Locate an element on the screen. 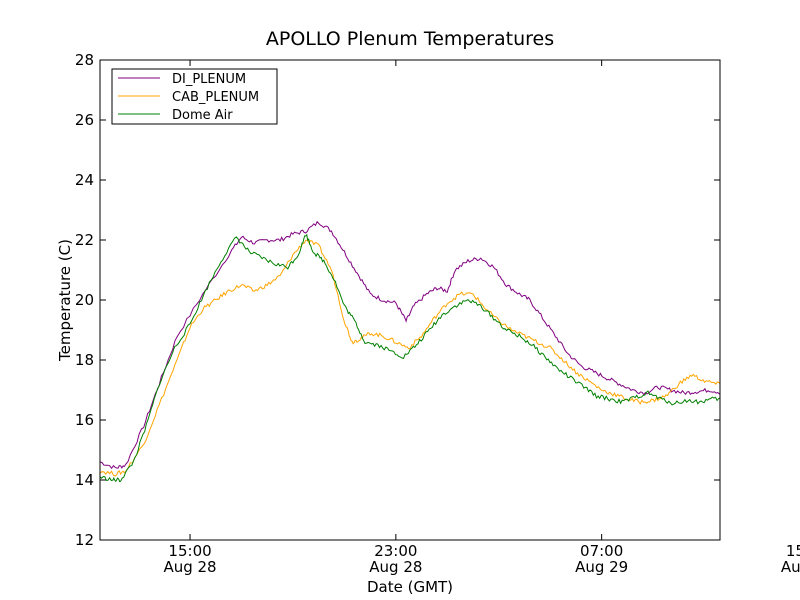 The height and width of the screenshot is (600, 800). y-tick-label: 16 is located at coordinates (84, 420).